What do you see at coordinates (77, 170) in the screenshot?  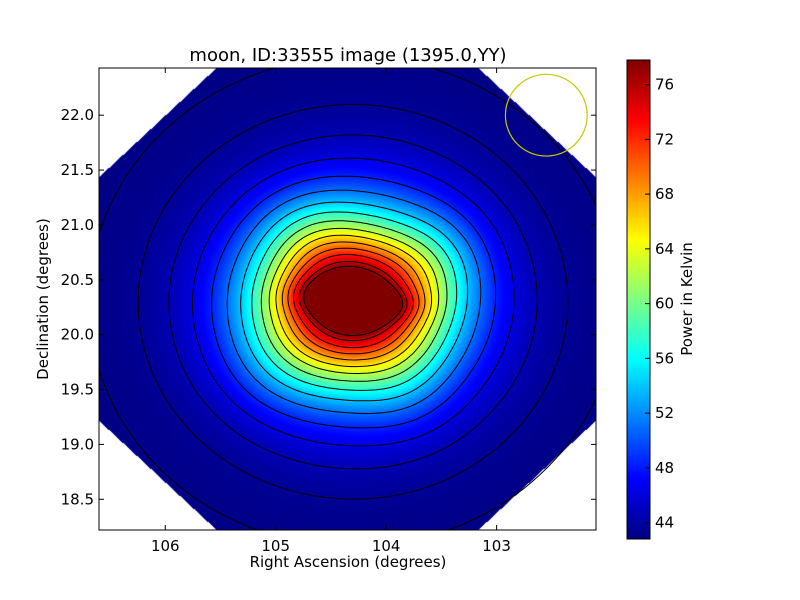 I see `y-tick-label: 21.5` at bounding box center [77, 170].